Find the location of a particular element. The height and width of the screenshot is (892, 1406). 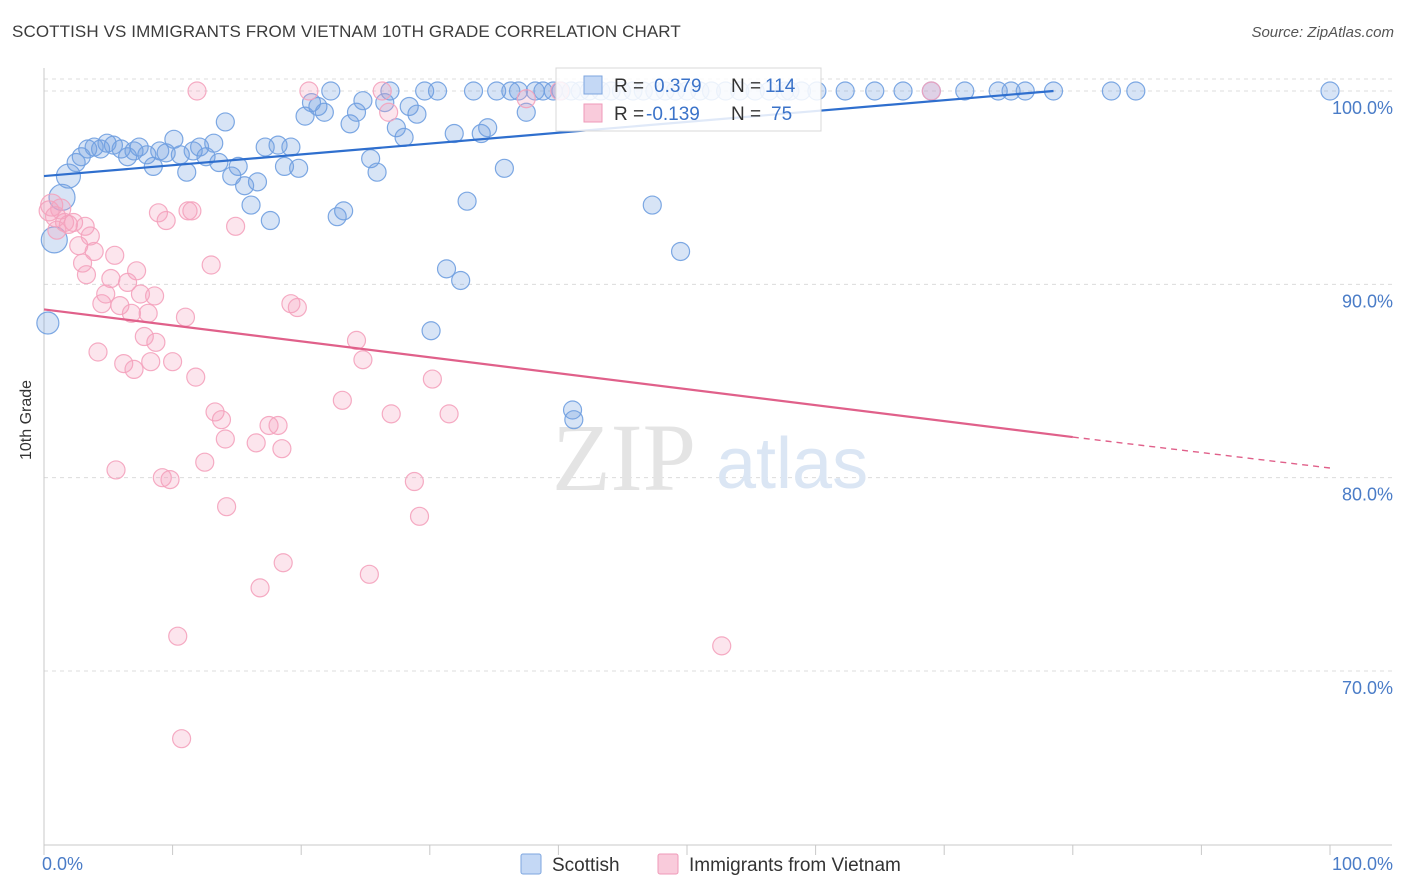

stats-box: R = 0.379 N = 114 R = -0.139 N = 75 is located at coordinates (688, 99).